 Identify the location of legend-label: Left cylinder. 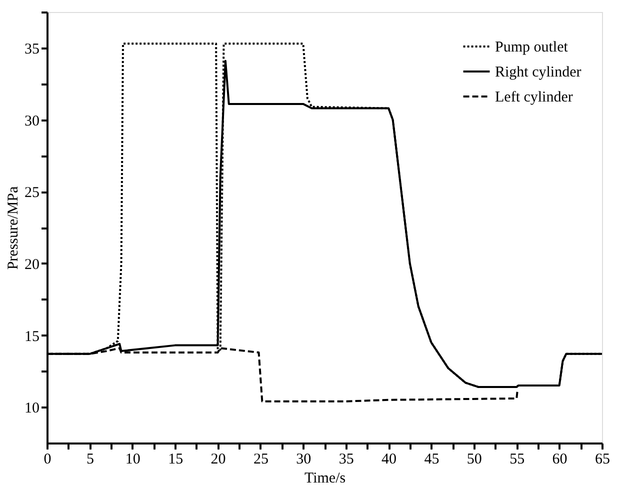
(534, 98).